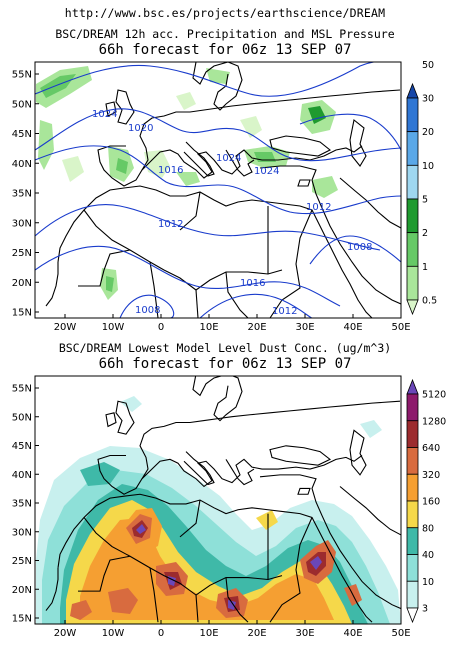 This screenshot has width=450, height=650. What do you see at coordinates (140, 128) in the screenshot?
I see `isobar-label-1020: 1020` at bounding box center [140, 128].